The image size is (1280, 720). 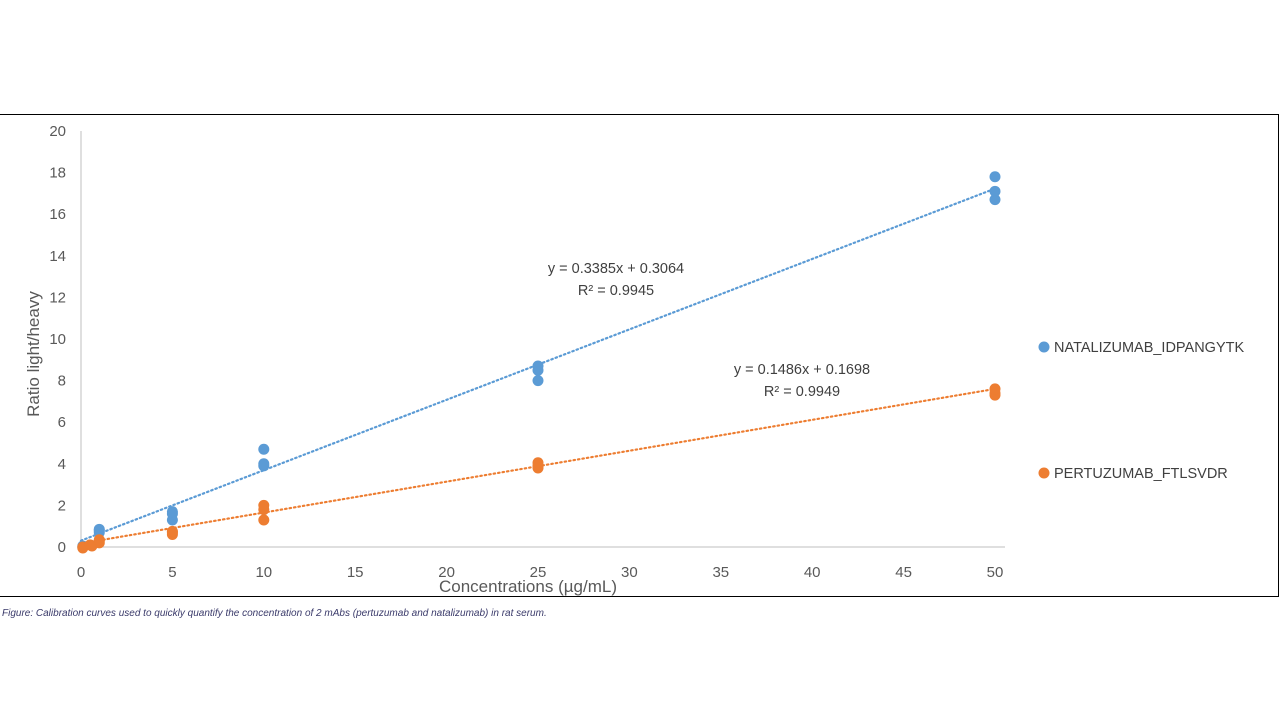 What do you see at coordinates (57, 256) in the screenshot?
I see `y-tick-label: 14` at bounding box center [57, 256].